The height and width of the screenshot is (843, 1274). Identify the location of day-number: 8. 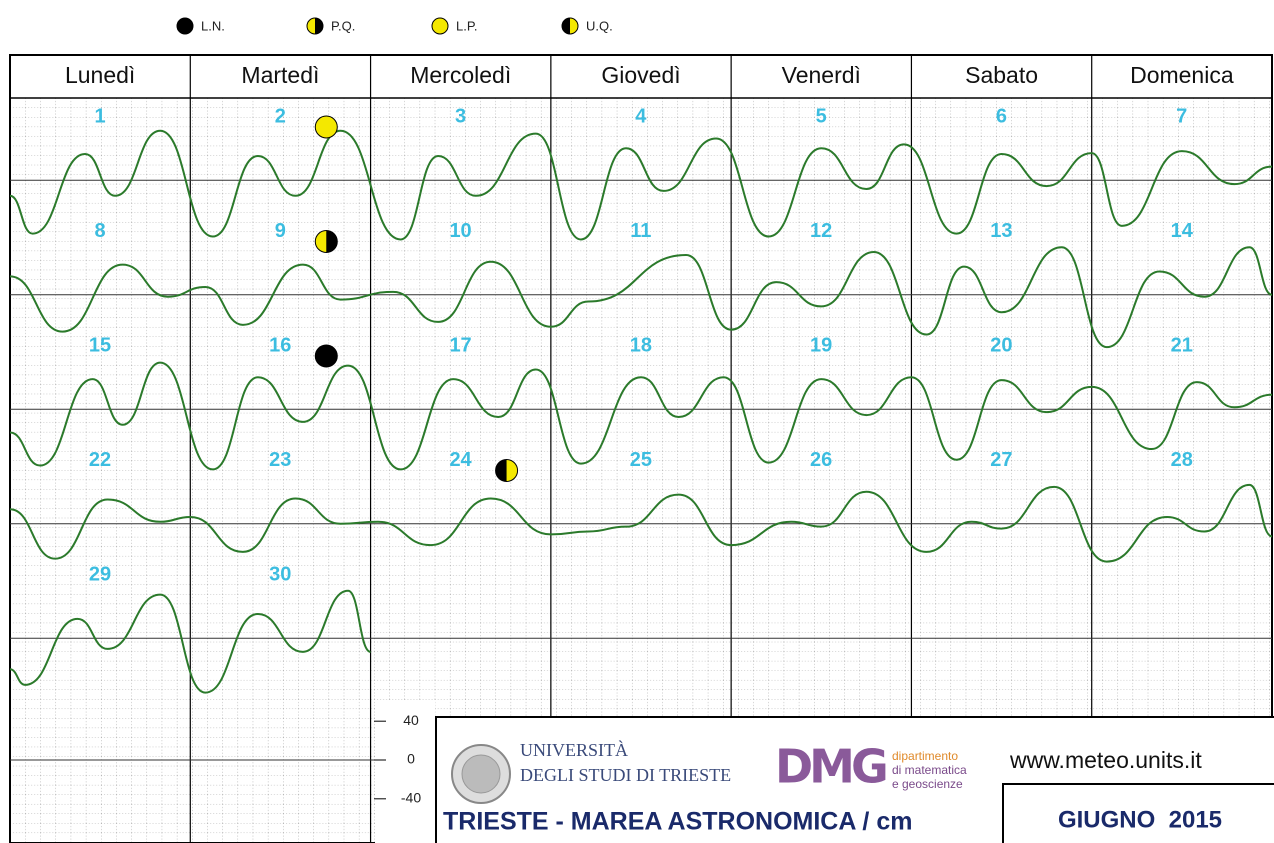
(99, 231).